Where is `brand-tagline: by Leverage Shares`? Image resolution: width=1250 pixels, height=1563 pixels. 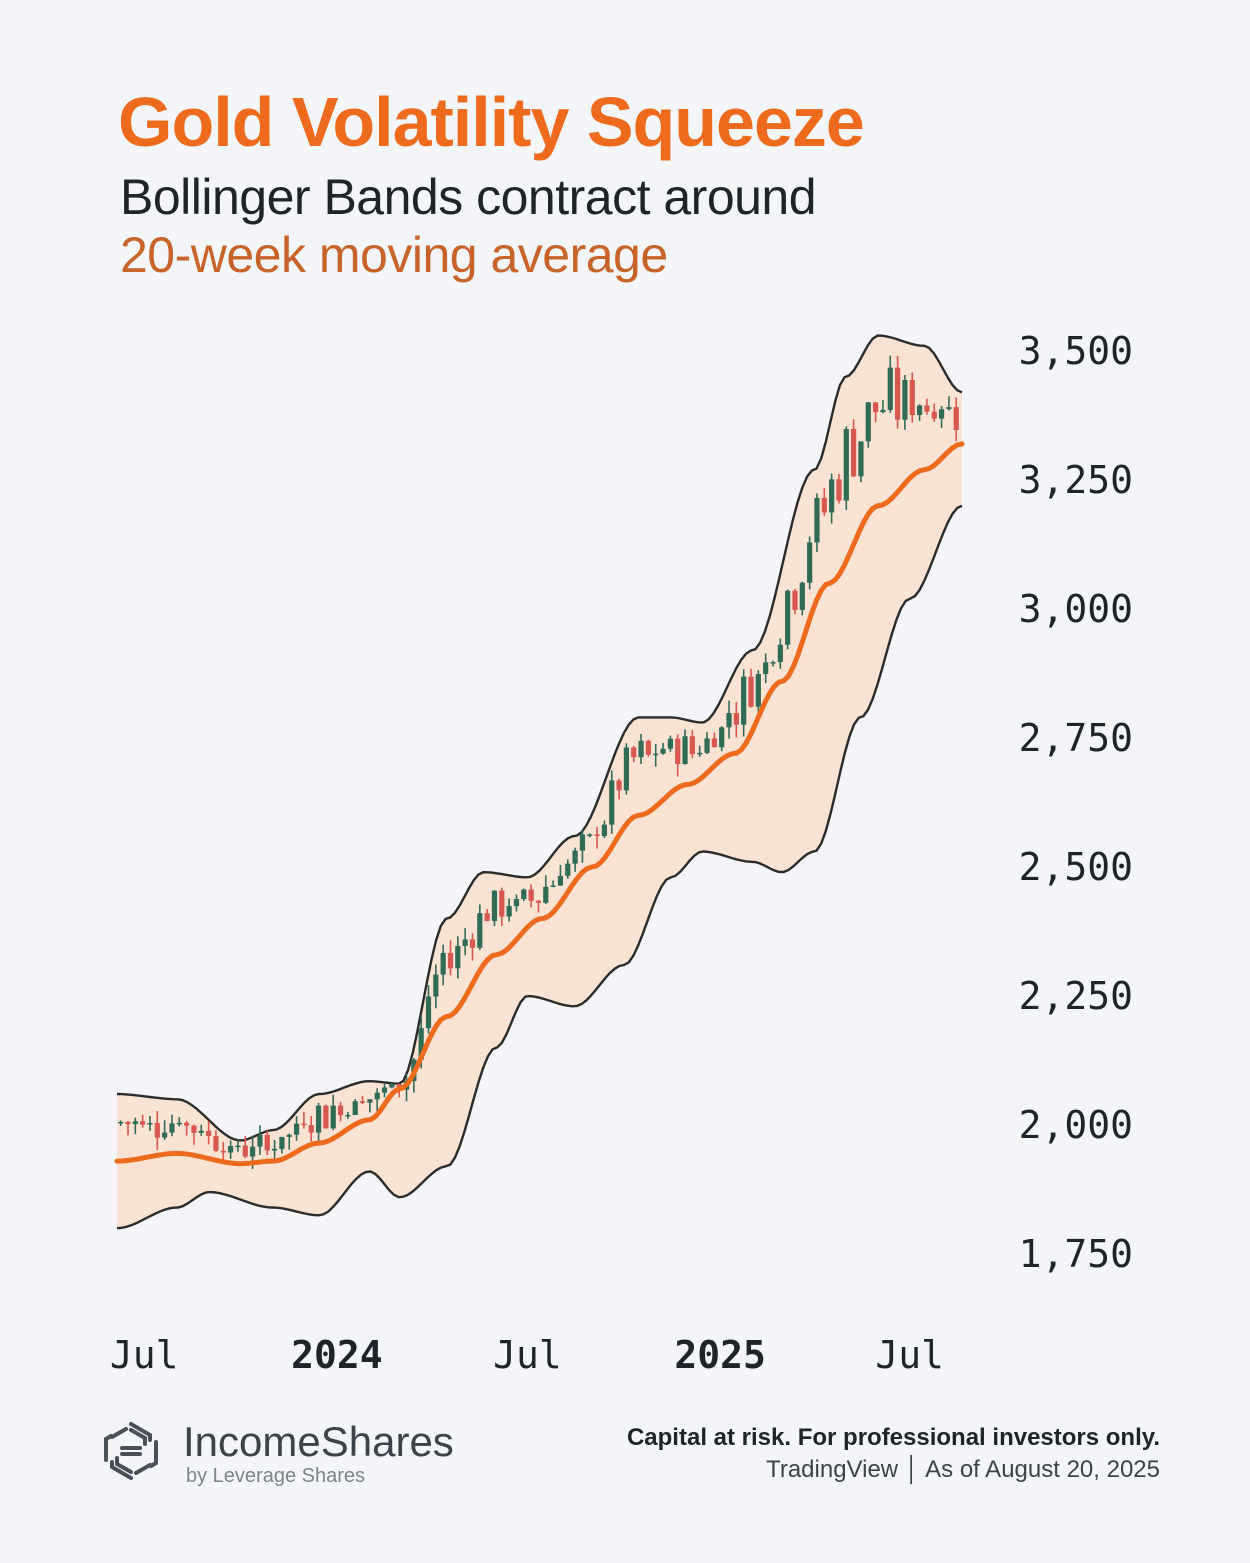 brand-tagline: by Leverage Shares is located at coordinates (276, 1476).